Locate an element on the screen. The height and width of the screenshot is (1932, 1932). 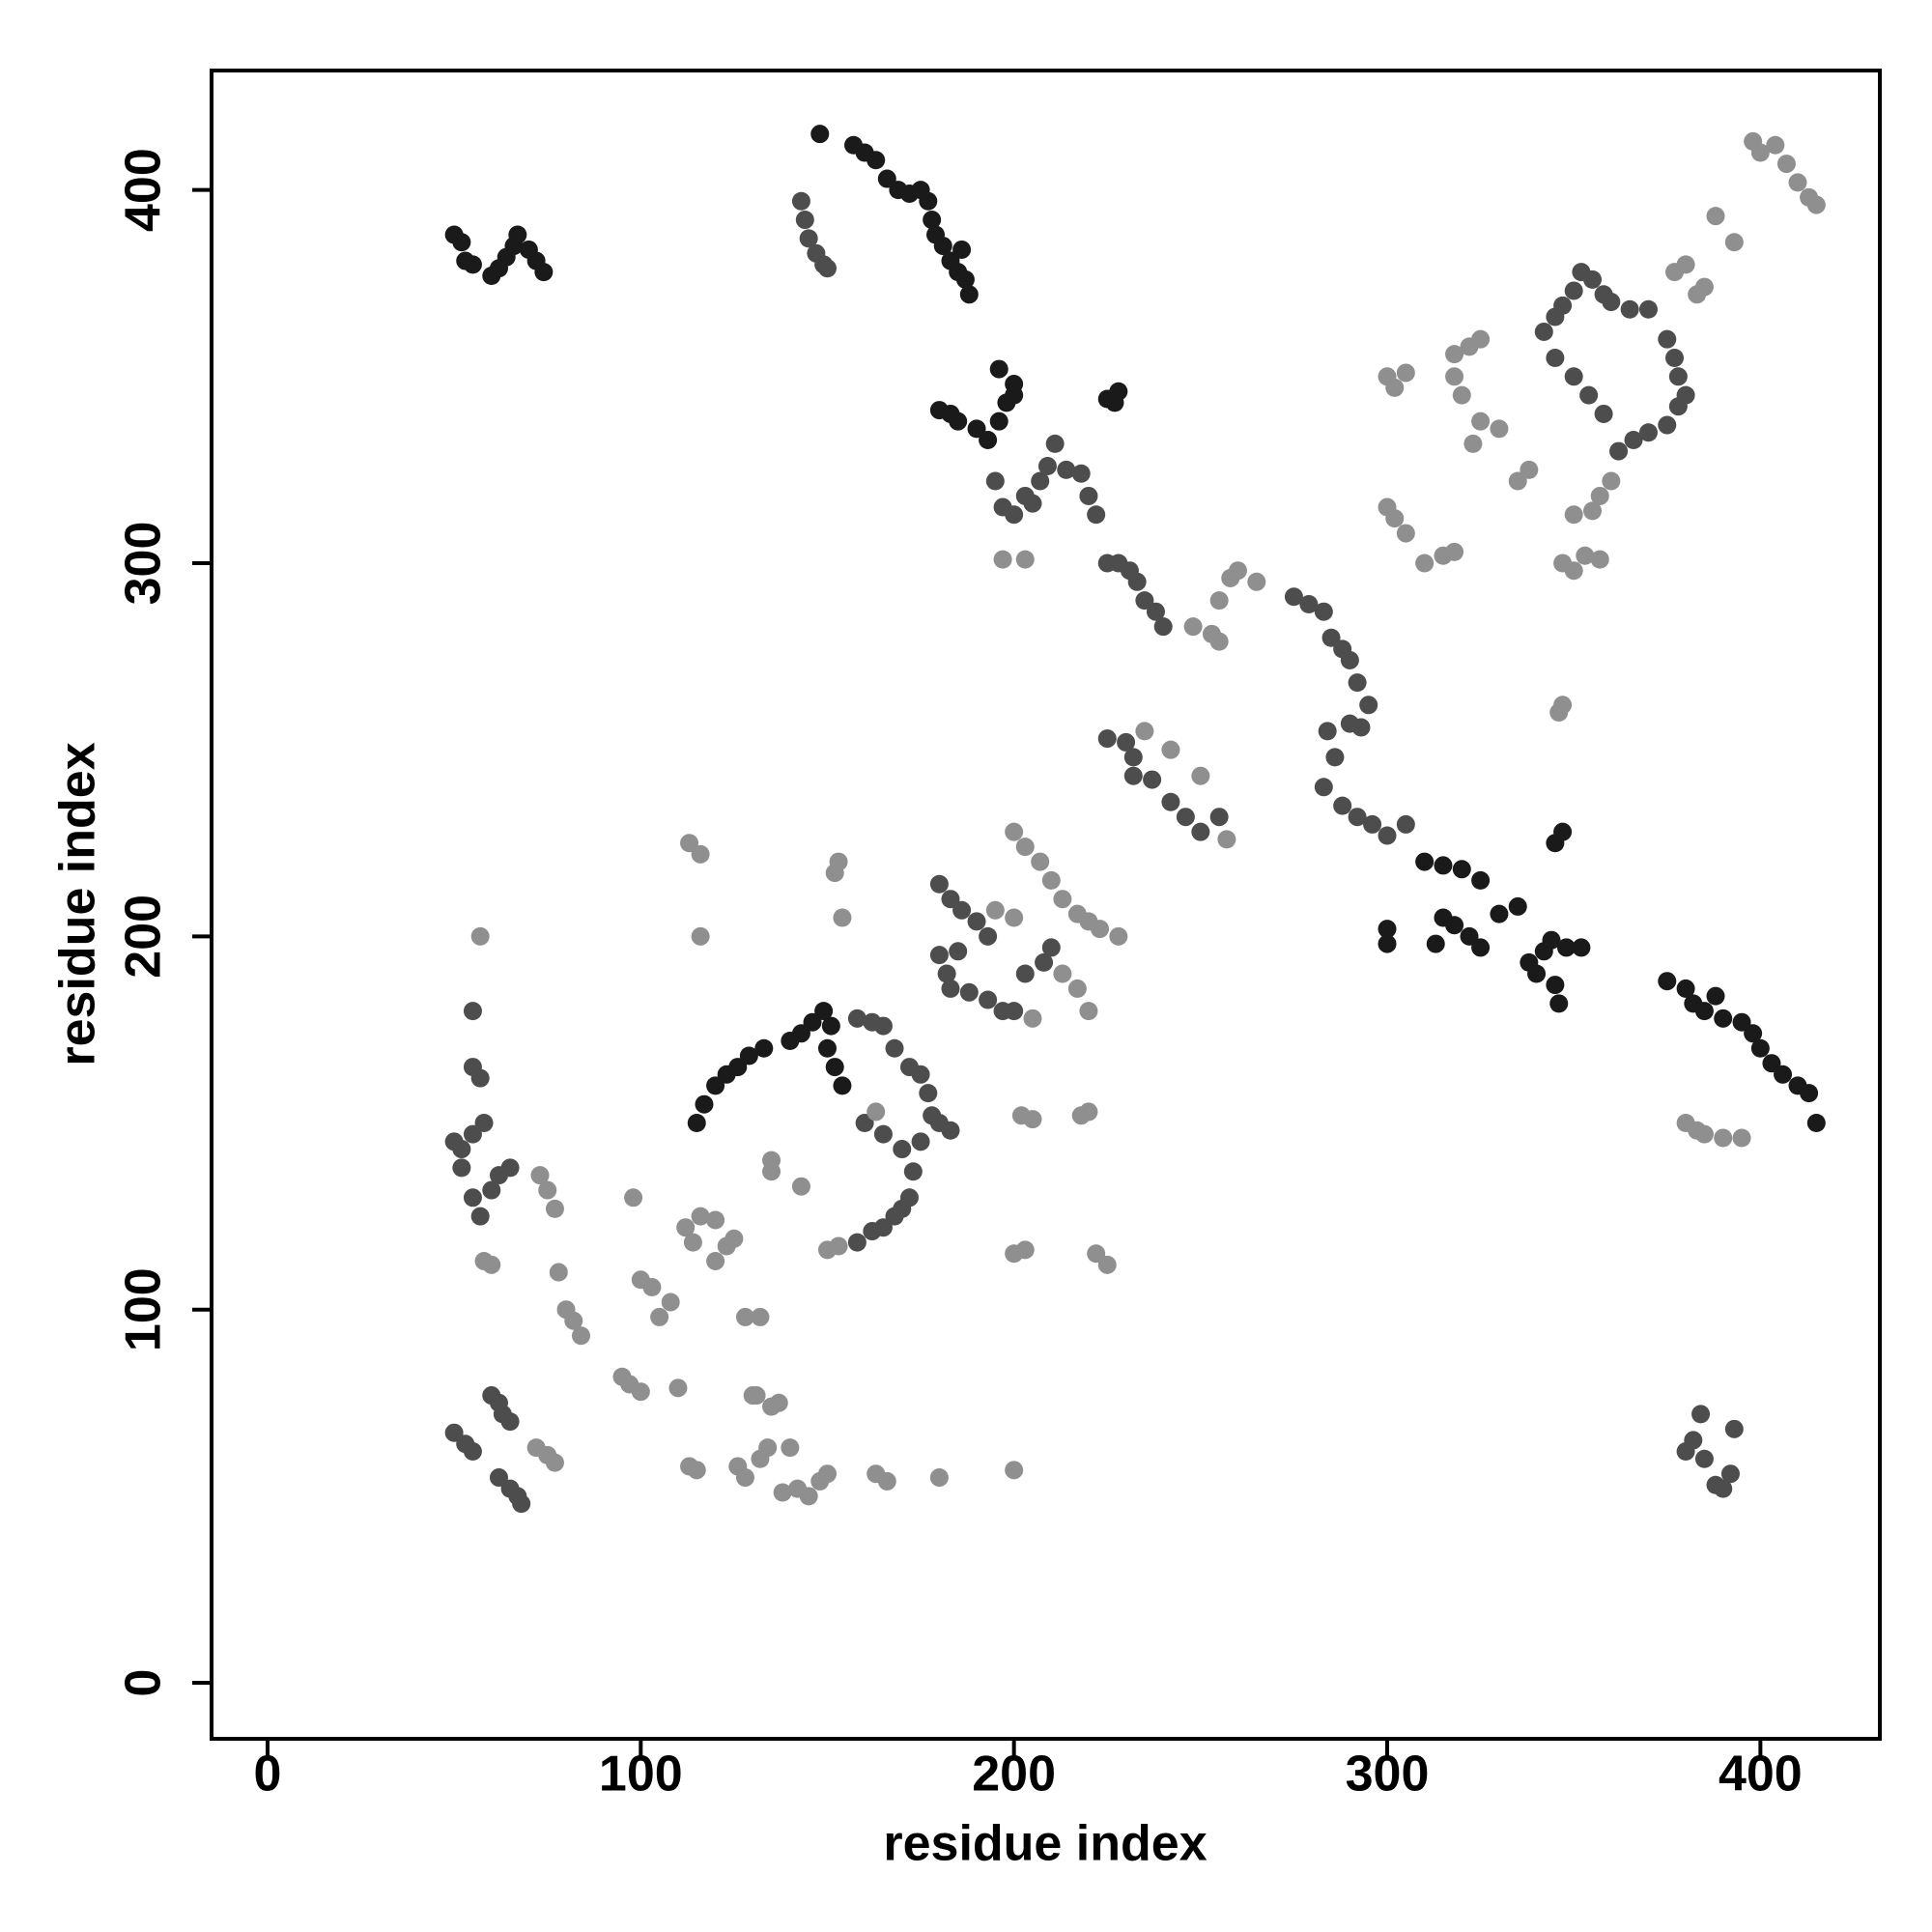
y-tick-label: 400 is located at coordinates (144, 190).